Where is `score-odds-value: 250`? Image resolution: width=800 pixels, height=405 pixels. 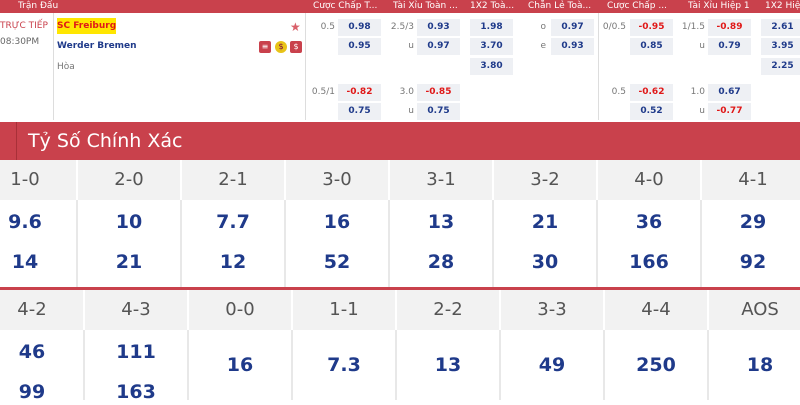 score-odds-value: 250 is located at coordinates (656, 365).